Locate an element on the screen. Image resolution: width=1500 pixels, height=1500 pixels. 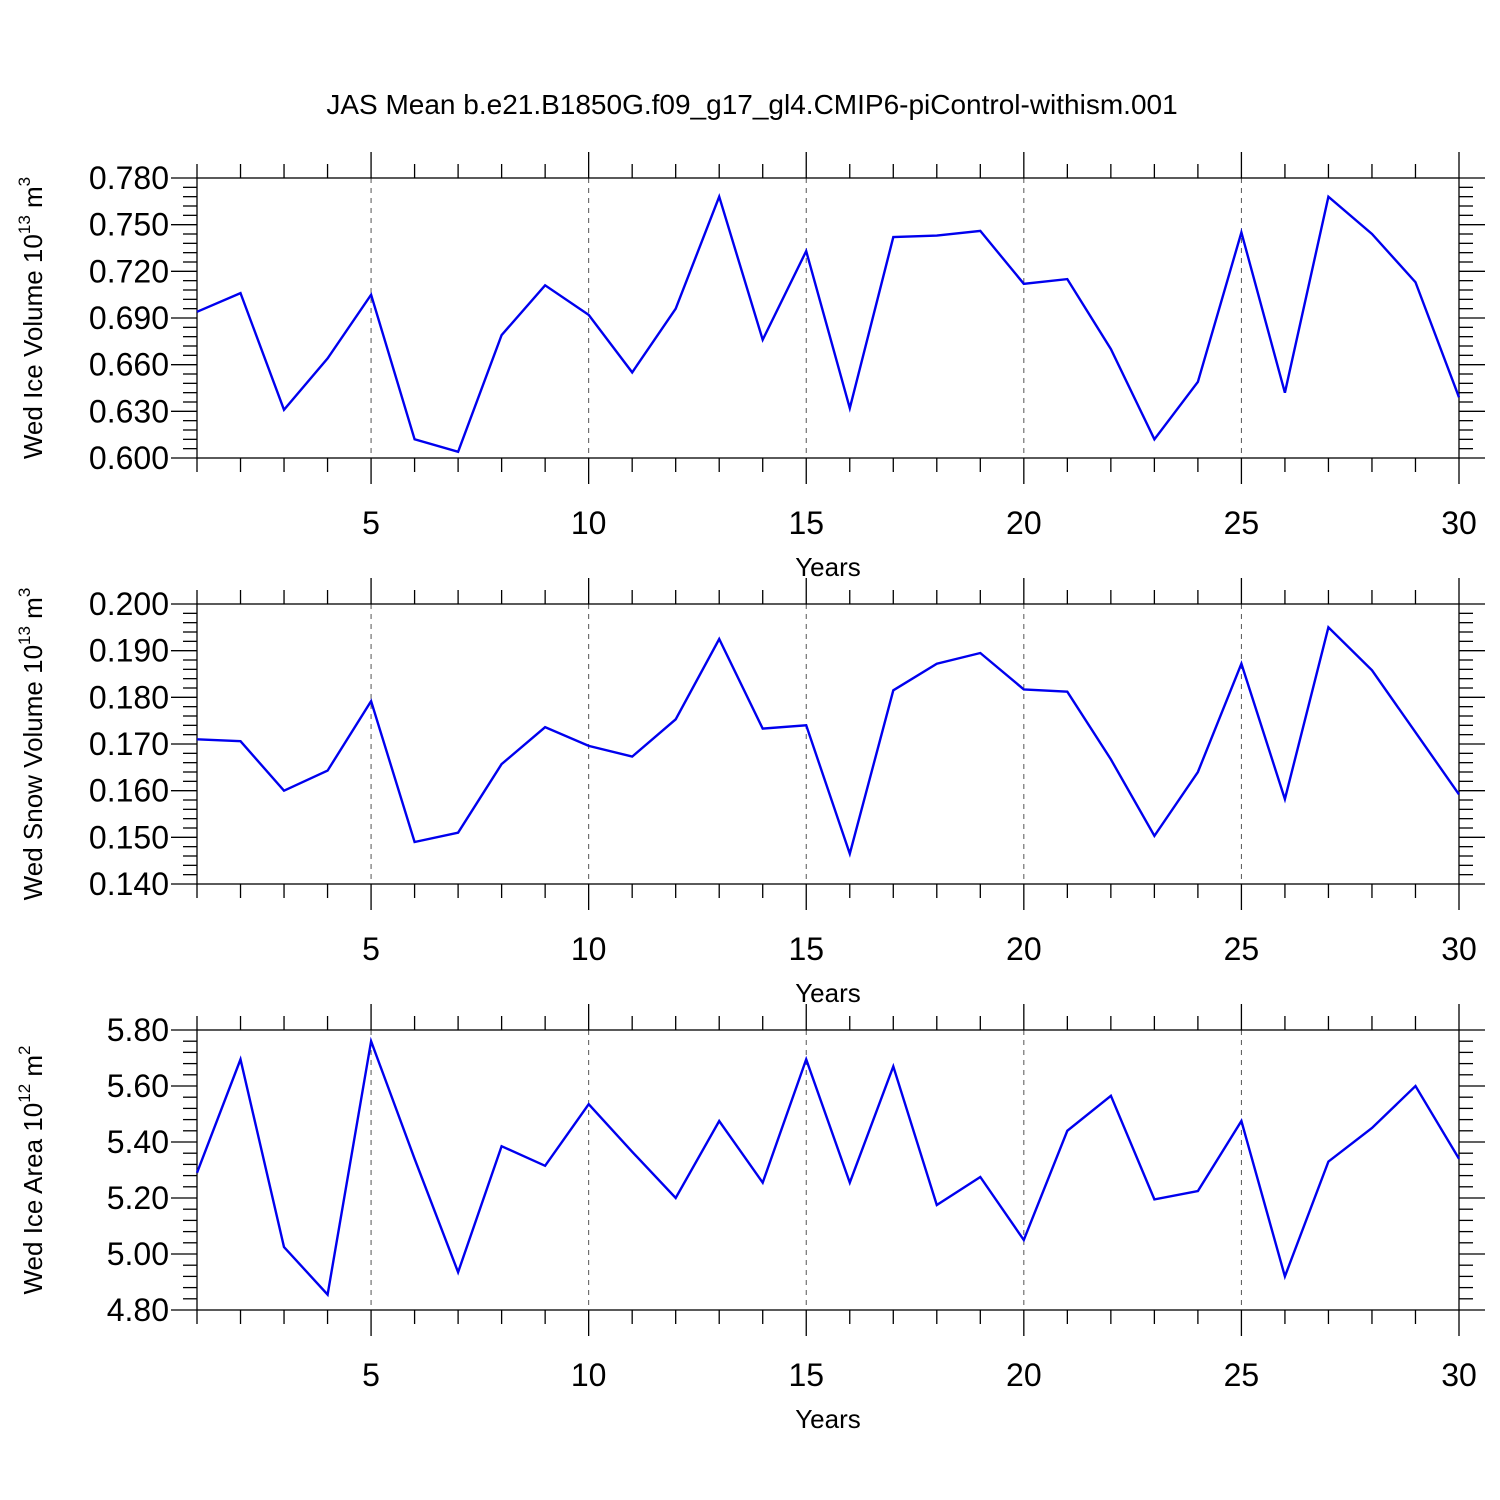
y-axis-label: Wed Snow Volume 1013 m3 is located at coordinates (31, 744).